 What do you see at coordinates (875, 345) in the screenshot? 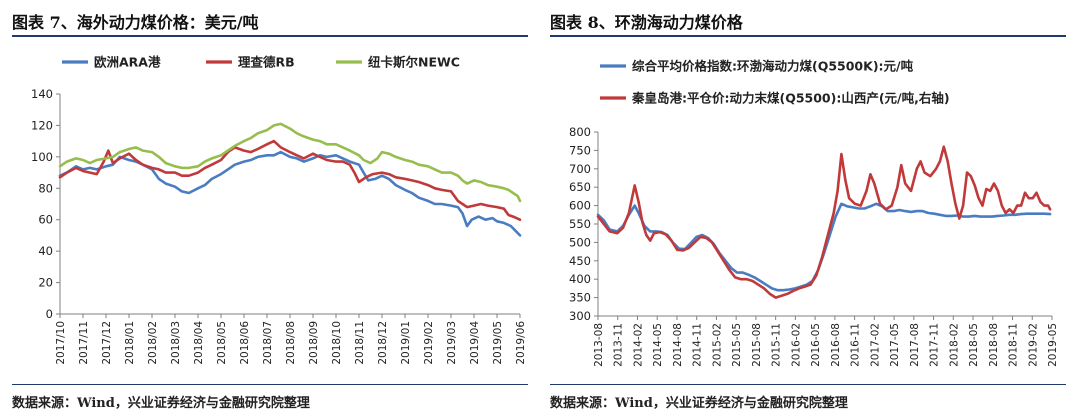
I see `x-tick-label: 2017-02` at bounding box center [875, 345].